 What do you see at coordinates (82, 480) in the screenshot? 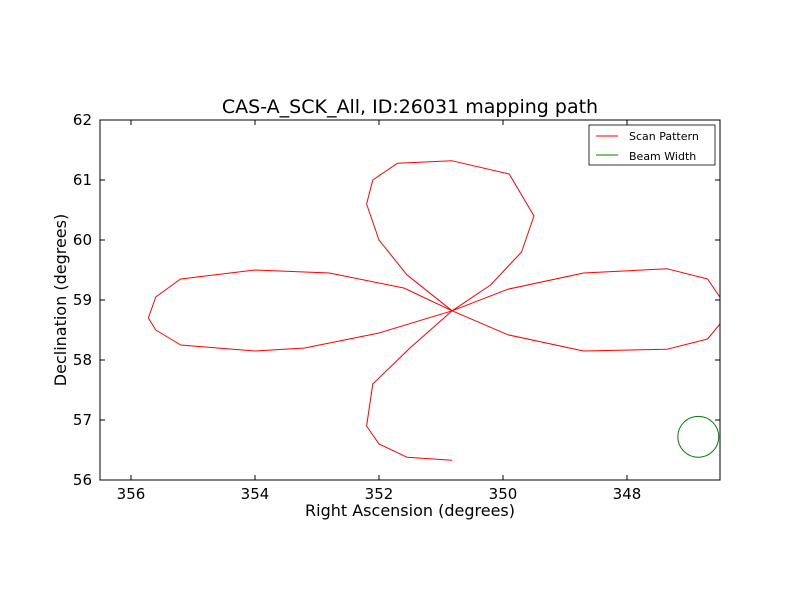
I see `y-tick-label: 56` at bounding box center [82, 480].